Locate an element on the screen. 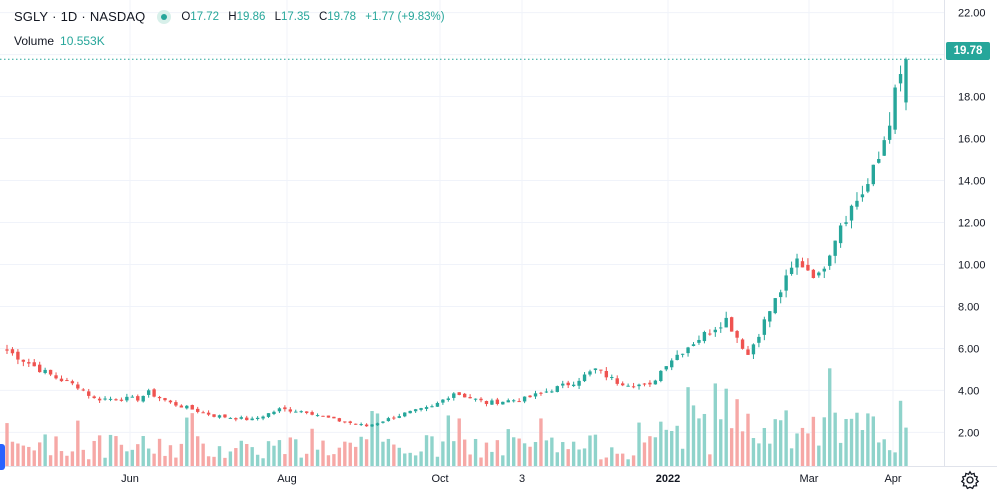 This screenshot has width=997, height=501. time-axis: Jun Aug Oct 3 2022 Mar Apr is located at coordinates (511, 479).